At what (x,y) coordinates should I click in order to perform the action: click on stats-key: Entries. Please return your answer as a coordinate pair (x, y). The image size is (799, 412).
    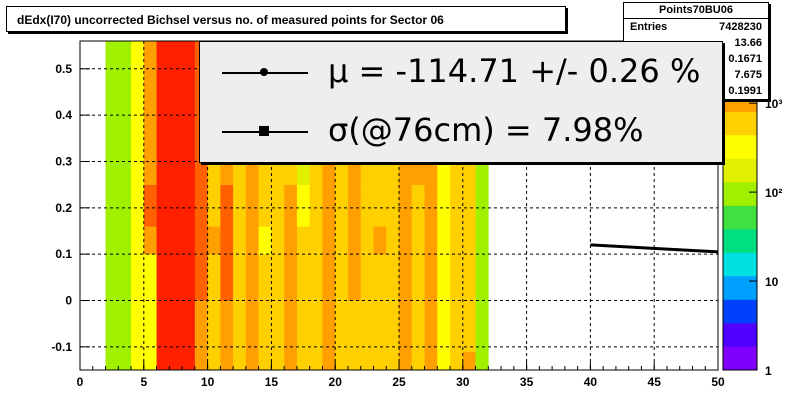
    Looking at the image, I should click on (649, 27).